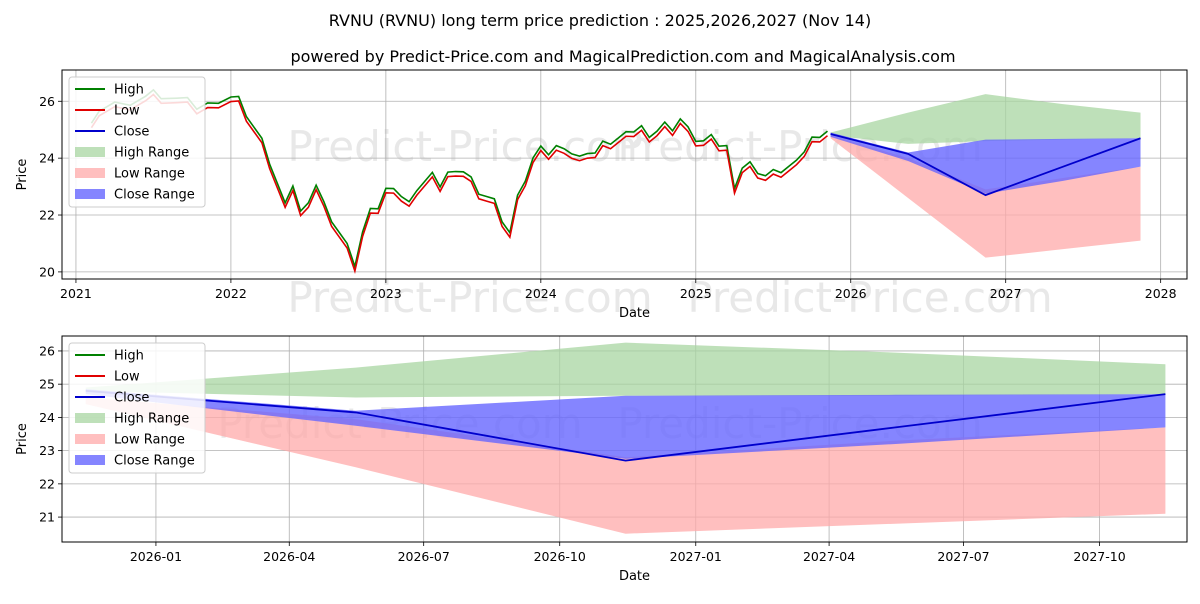 The height and width of the screenshot is (604, 1200). Describe the element at coordinates (1161, 293) in the screenshot. I see `x-tick-label: 2028` at that location.